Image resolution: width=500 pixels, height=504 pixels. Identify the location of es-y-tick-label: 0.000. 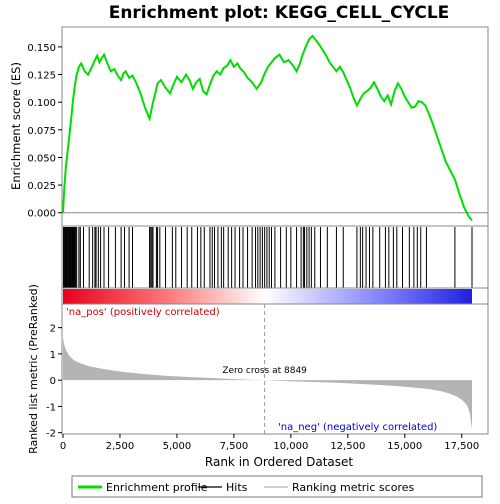
(41, 214).